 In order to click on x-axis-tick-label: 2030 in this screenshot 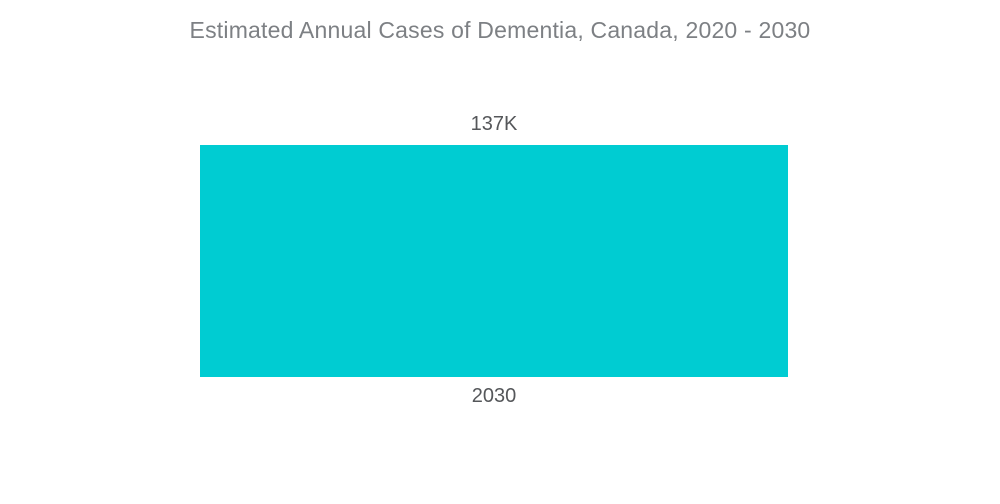, I will do `click(494, 396)`.